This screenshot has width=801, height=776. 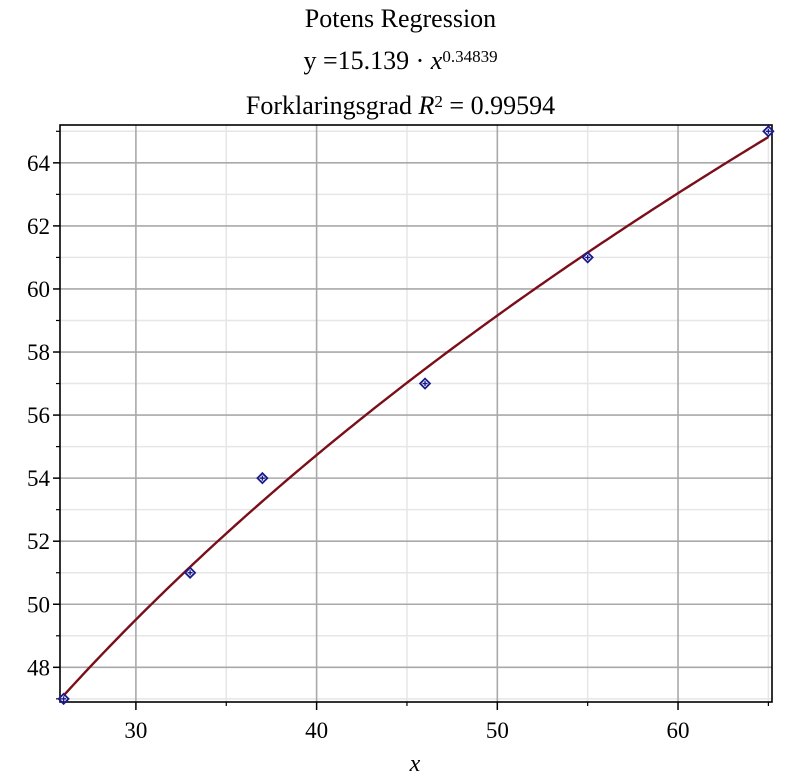 I want to click on equation-exponent: 0.34839, so click(x=470, y=56).